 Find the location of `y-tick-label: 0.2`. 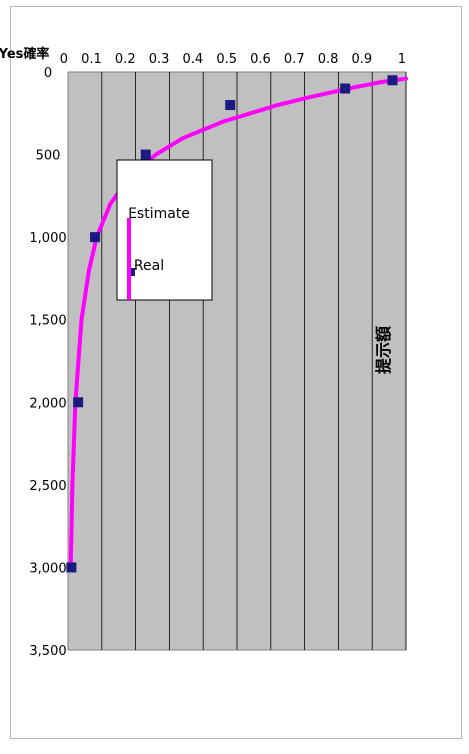

y-tick-label: 0.2 is located at coordinates (125, 59).